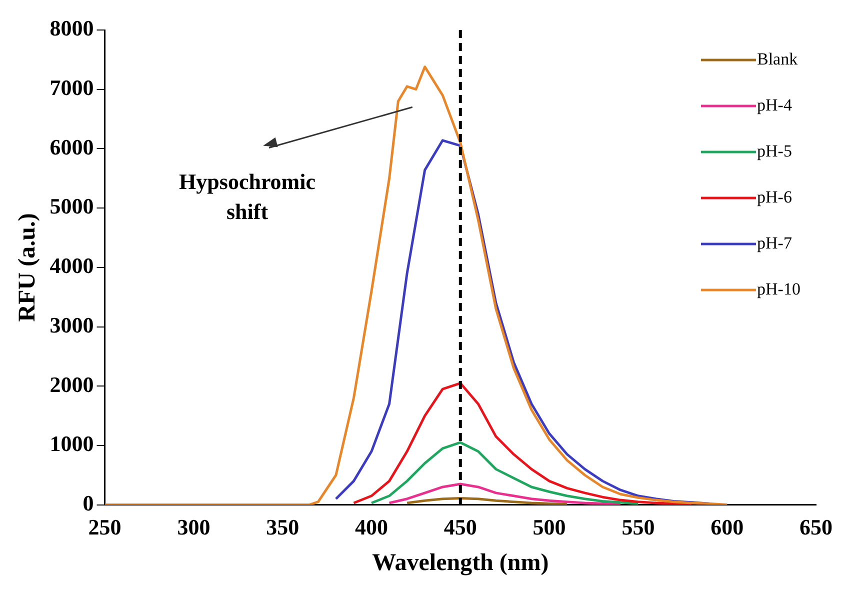  I want to click on x-tick-label: 400, so click(371, 527).